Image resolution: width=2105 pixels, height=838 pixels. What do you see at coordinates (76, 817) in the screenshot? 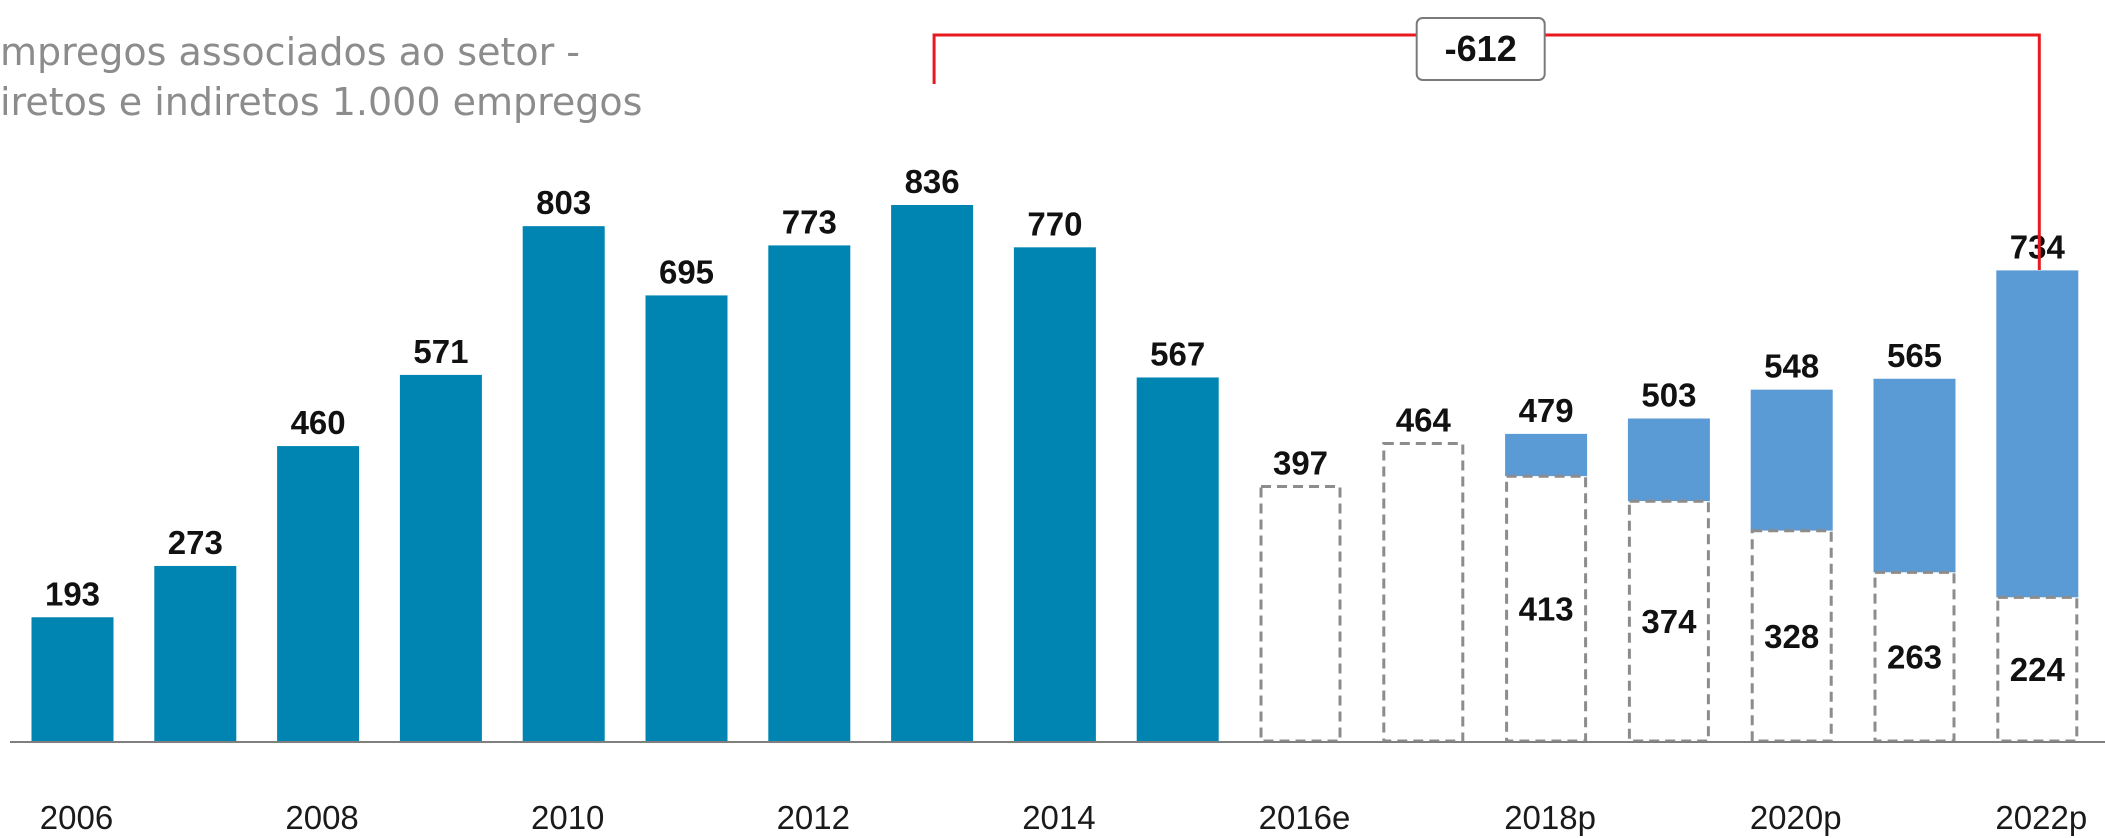
I see `x-tick-label-2006: 2006` at bounding box center [76, 817].